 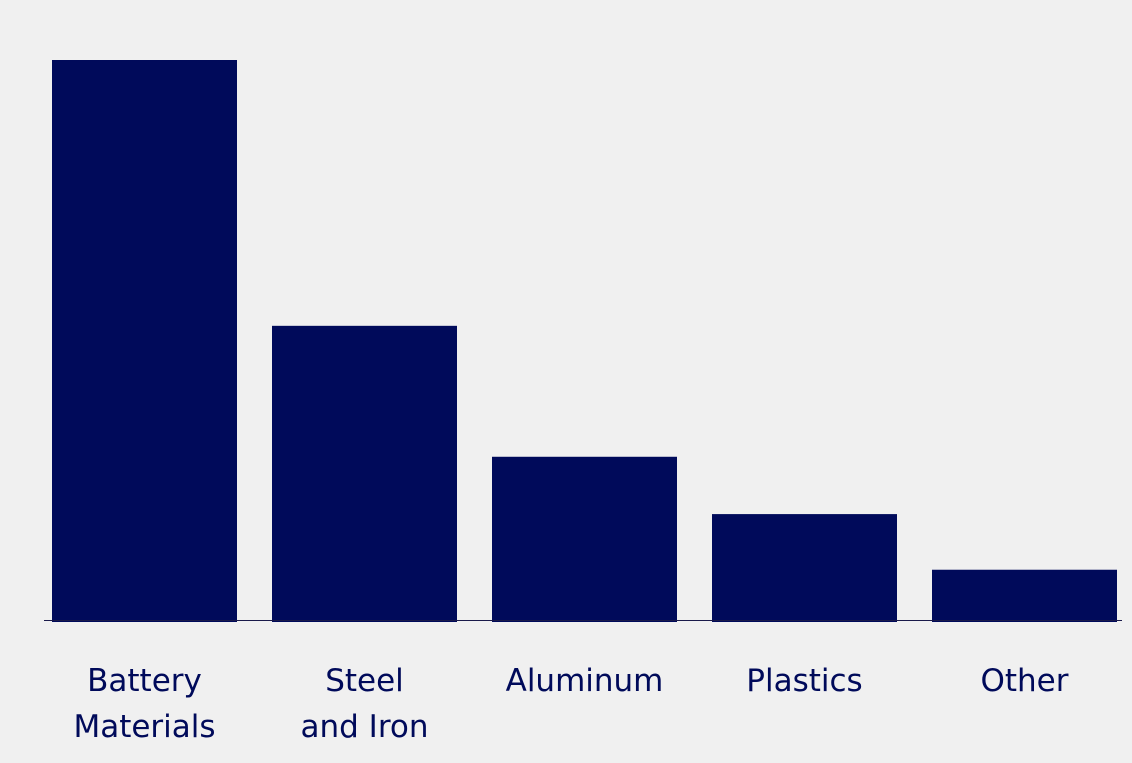 What do you see at coordinates (144, 704) in the screenshot?
I see `x-tick-label: Battery Materials` at bounding box center [144, 704].